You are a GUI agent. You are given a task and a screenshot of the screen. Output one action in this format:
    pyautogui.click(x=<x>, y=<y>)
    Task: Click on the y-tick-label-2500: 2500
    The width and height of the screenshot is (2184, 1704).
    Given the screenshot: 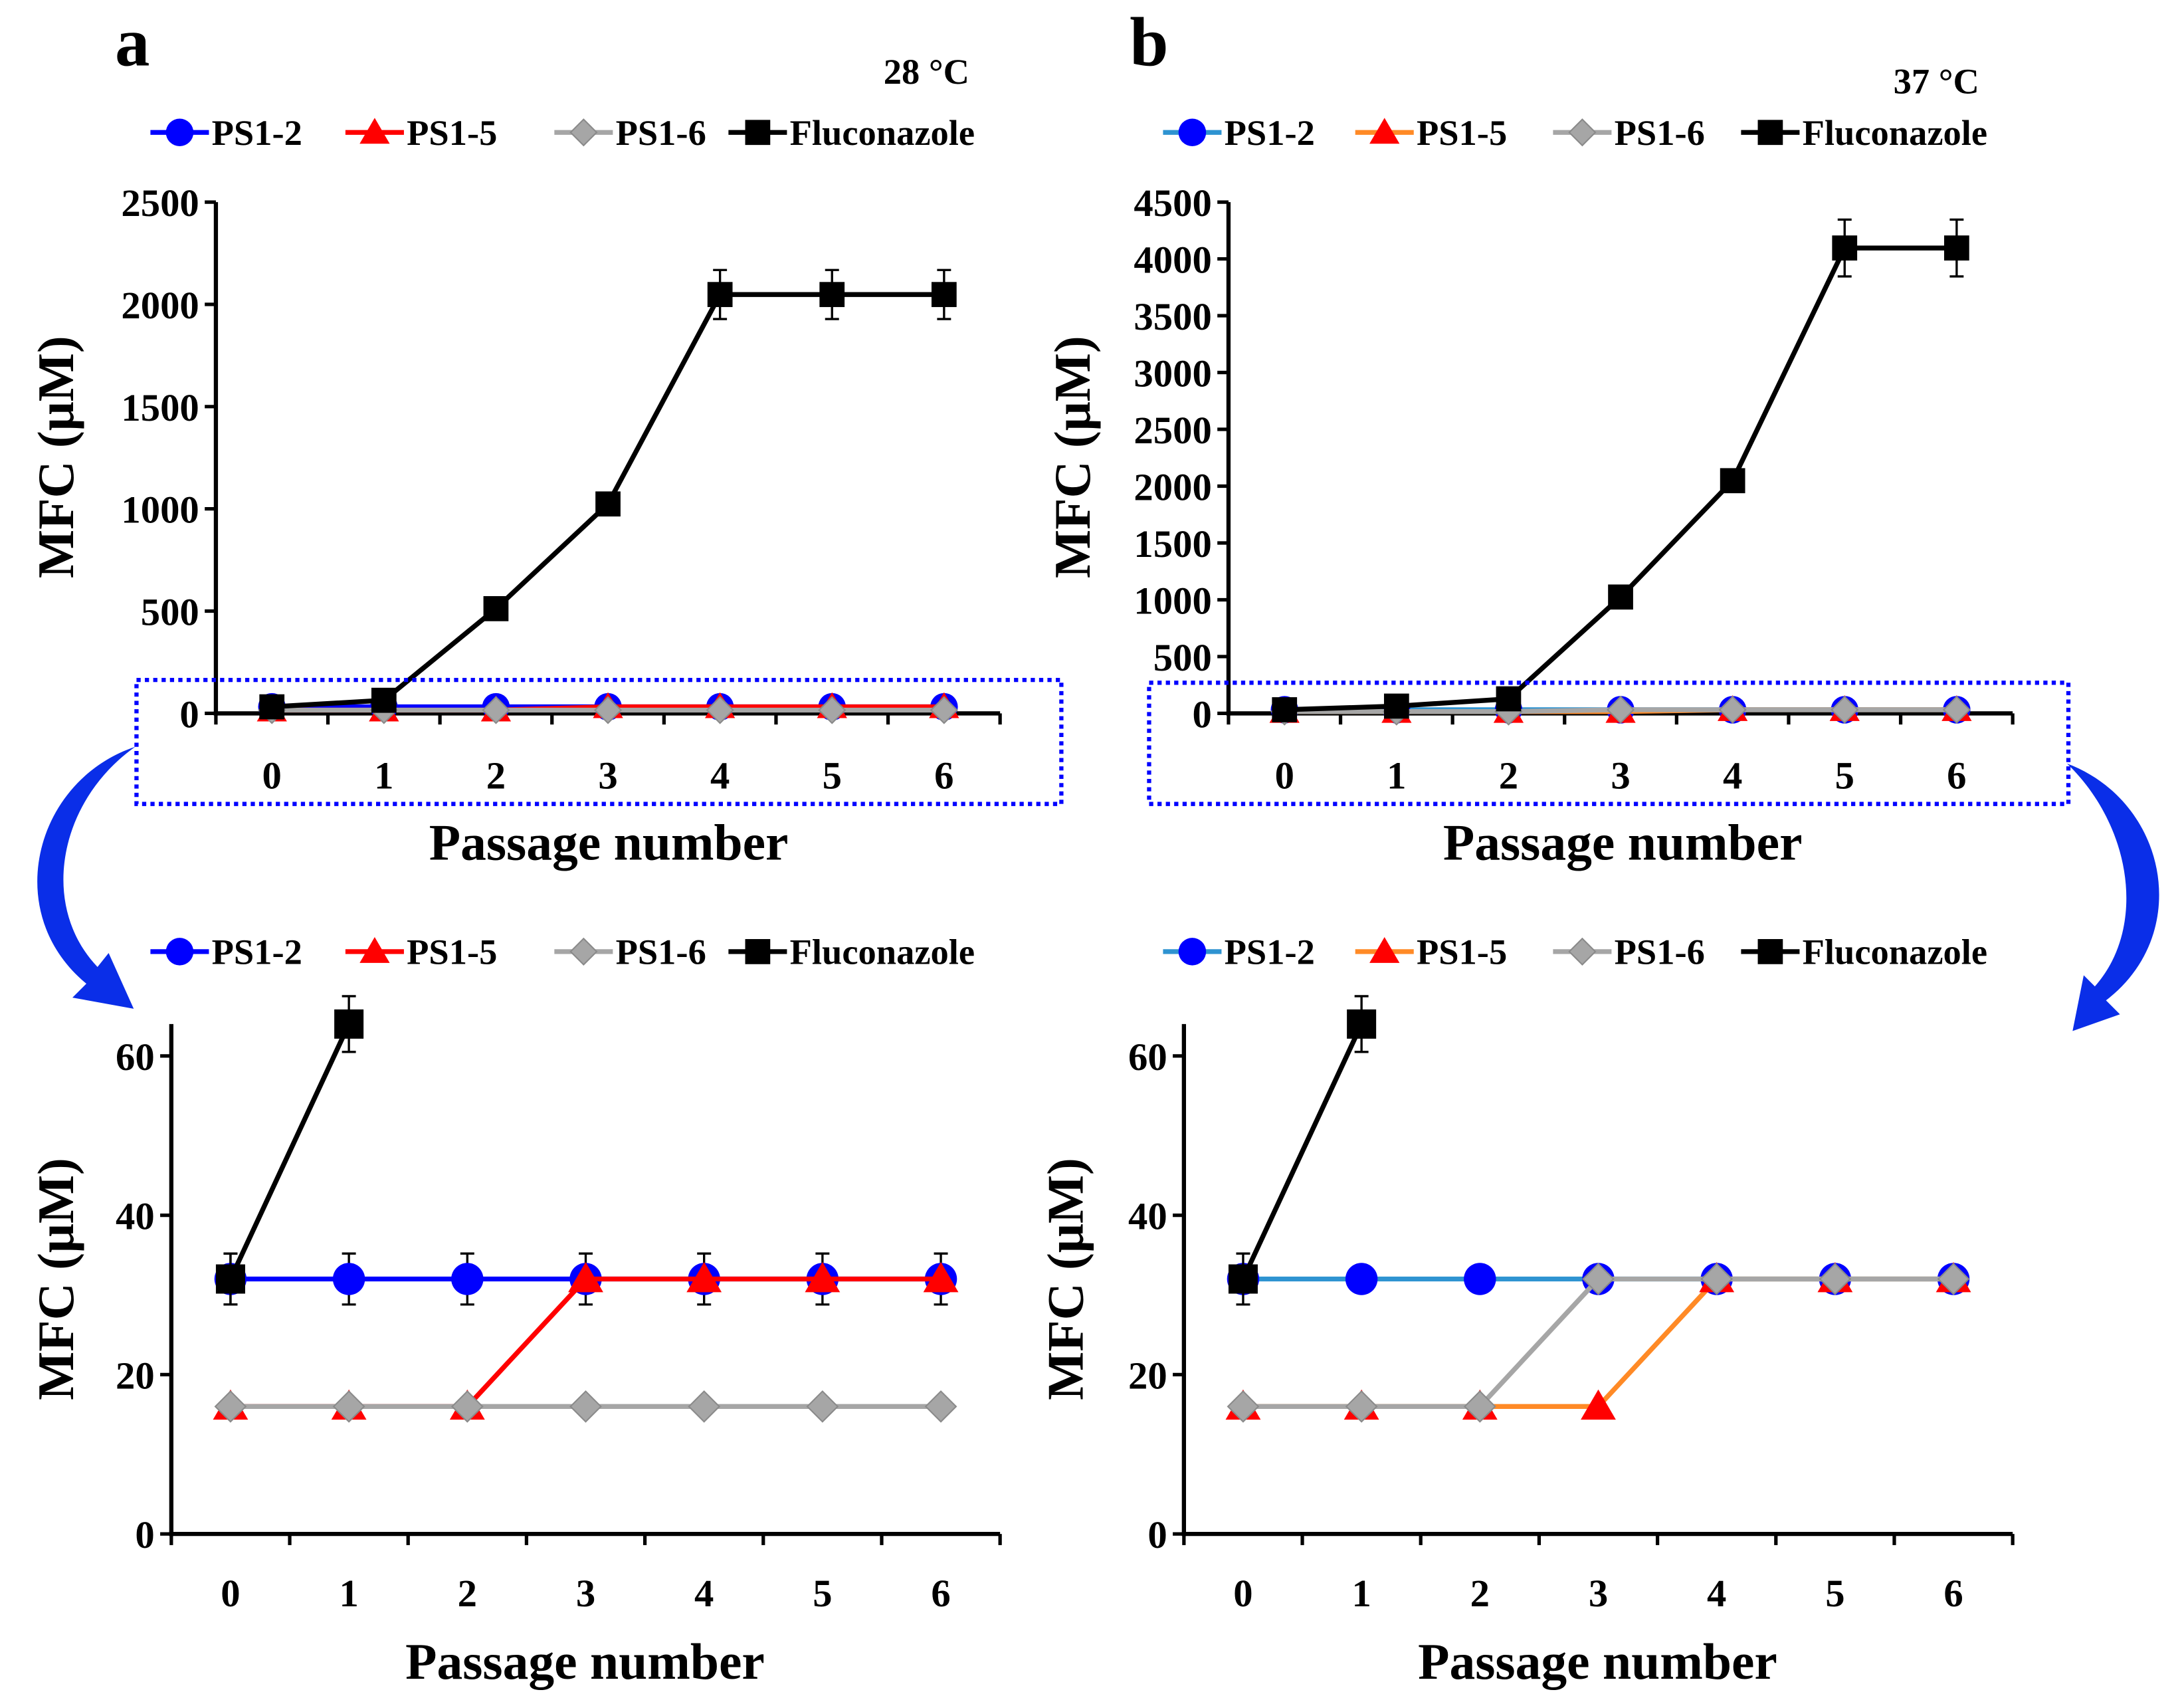 What is the action you would take?
    pyautogui.click(x=1172, y=431)
    